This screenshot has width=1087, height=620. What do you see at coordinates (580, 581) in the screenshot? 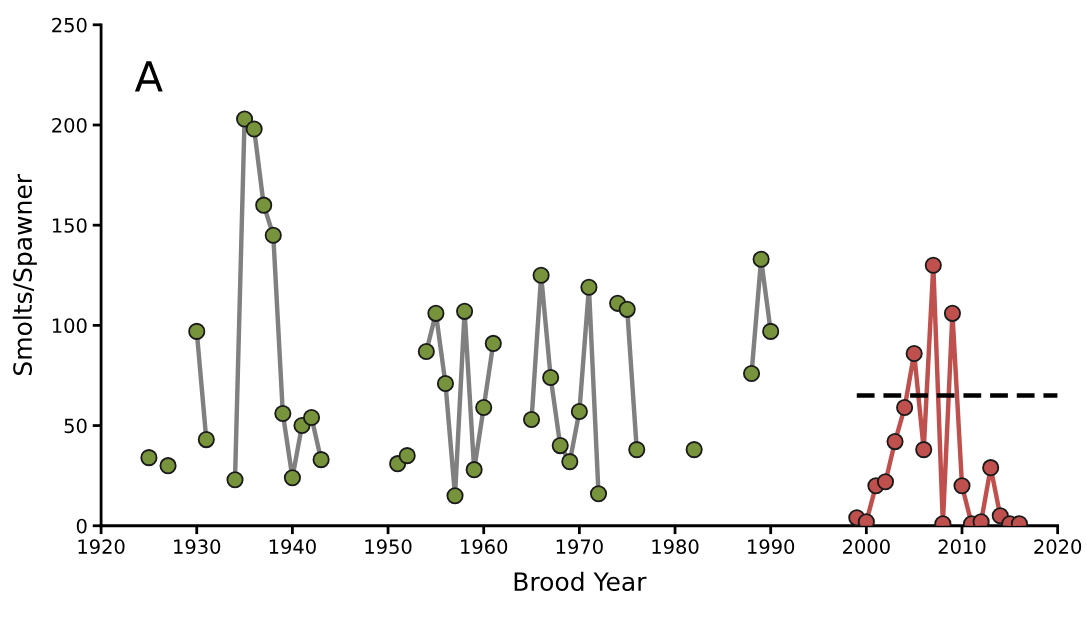
I see `x-axis-title: Brood Year` at bounding box center [580, 581].